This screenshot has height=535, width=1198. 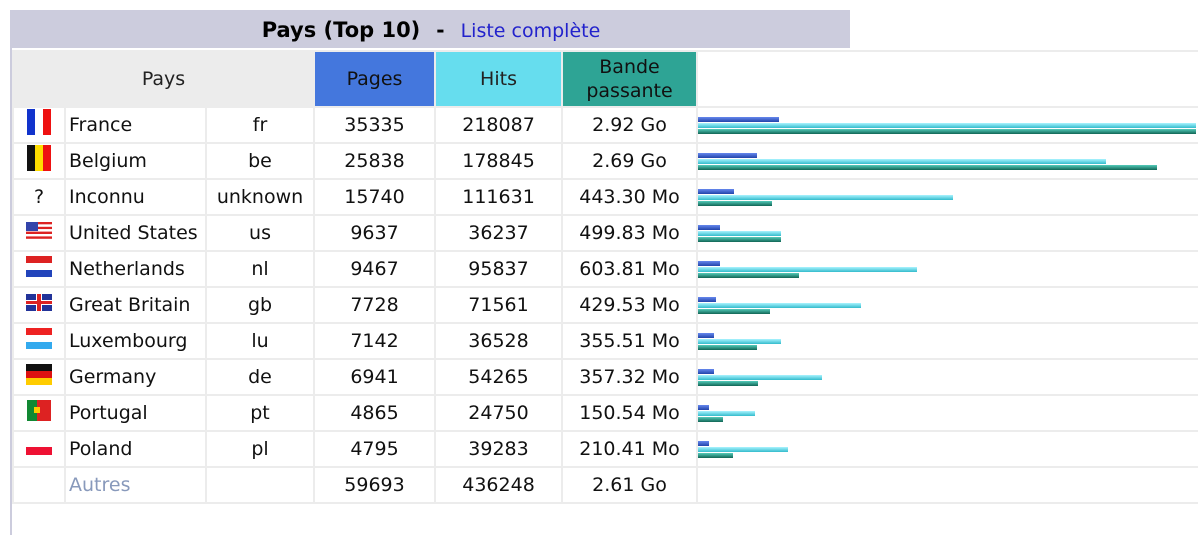 What do you see at coordinates (431, 29) in the screenshot?
I see `panel-header: Pays (Top 10) - Liste complète` at bounding box center [431, 29].